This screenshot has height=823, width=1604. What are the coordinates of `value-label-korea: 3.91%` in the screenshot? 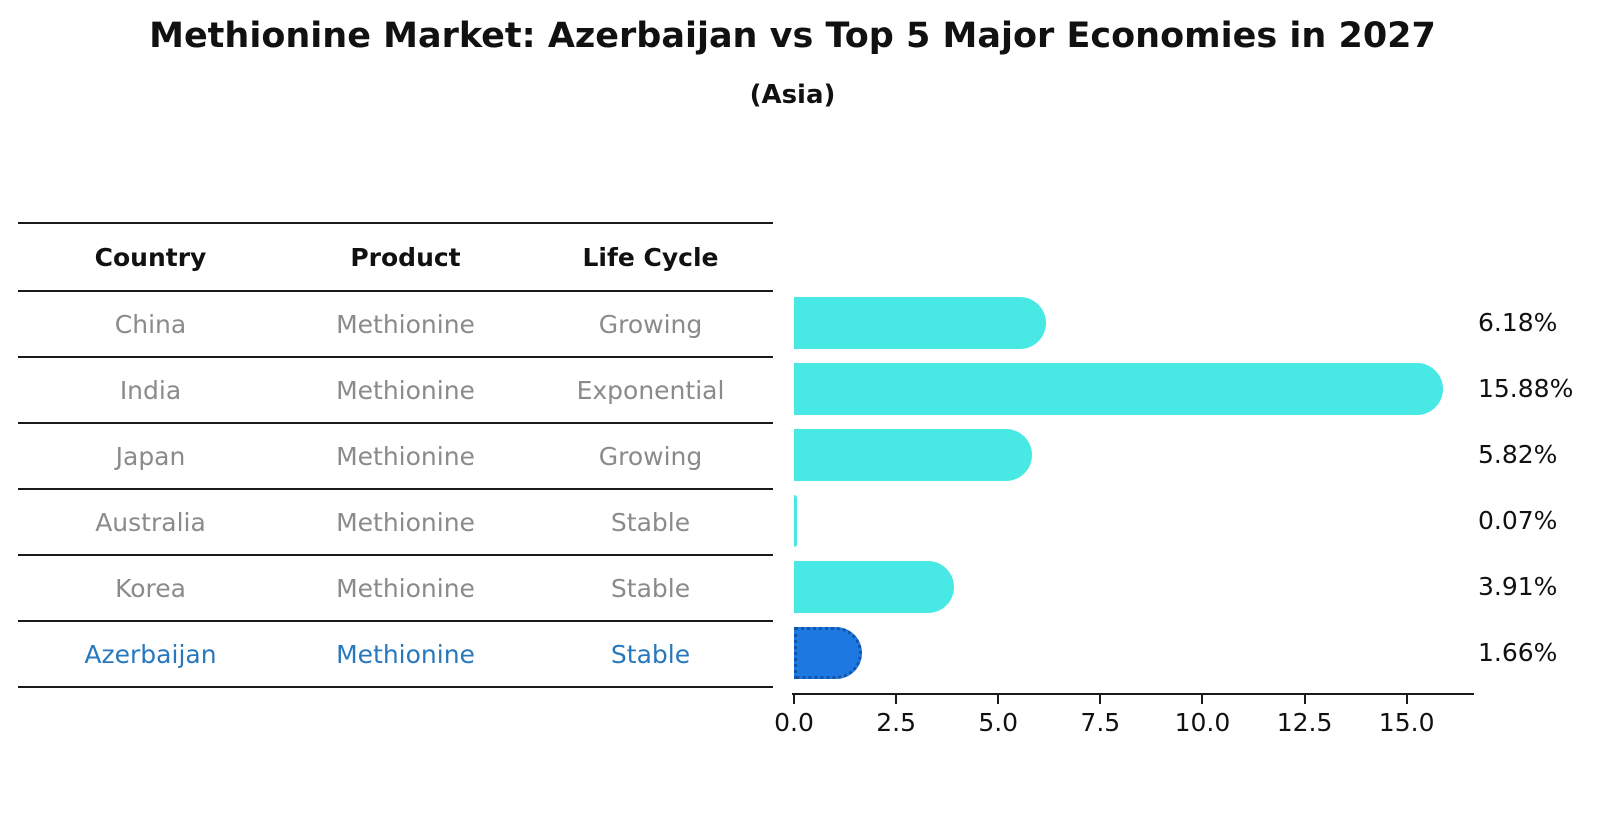 It's located at (1518, 586).